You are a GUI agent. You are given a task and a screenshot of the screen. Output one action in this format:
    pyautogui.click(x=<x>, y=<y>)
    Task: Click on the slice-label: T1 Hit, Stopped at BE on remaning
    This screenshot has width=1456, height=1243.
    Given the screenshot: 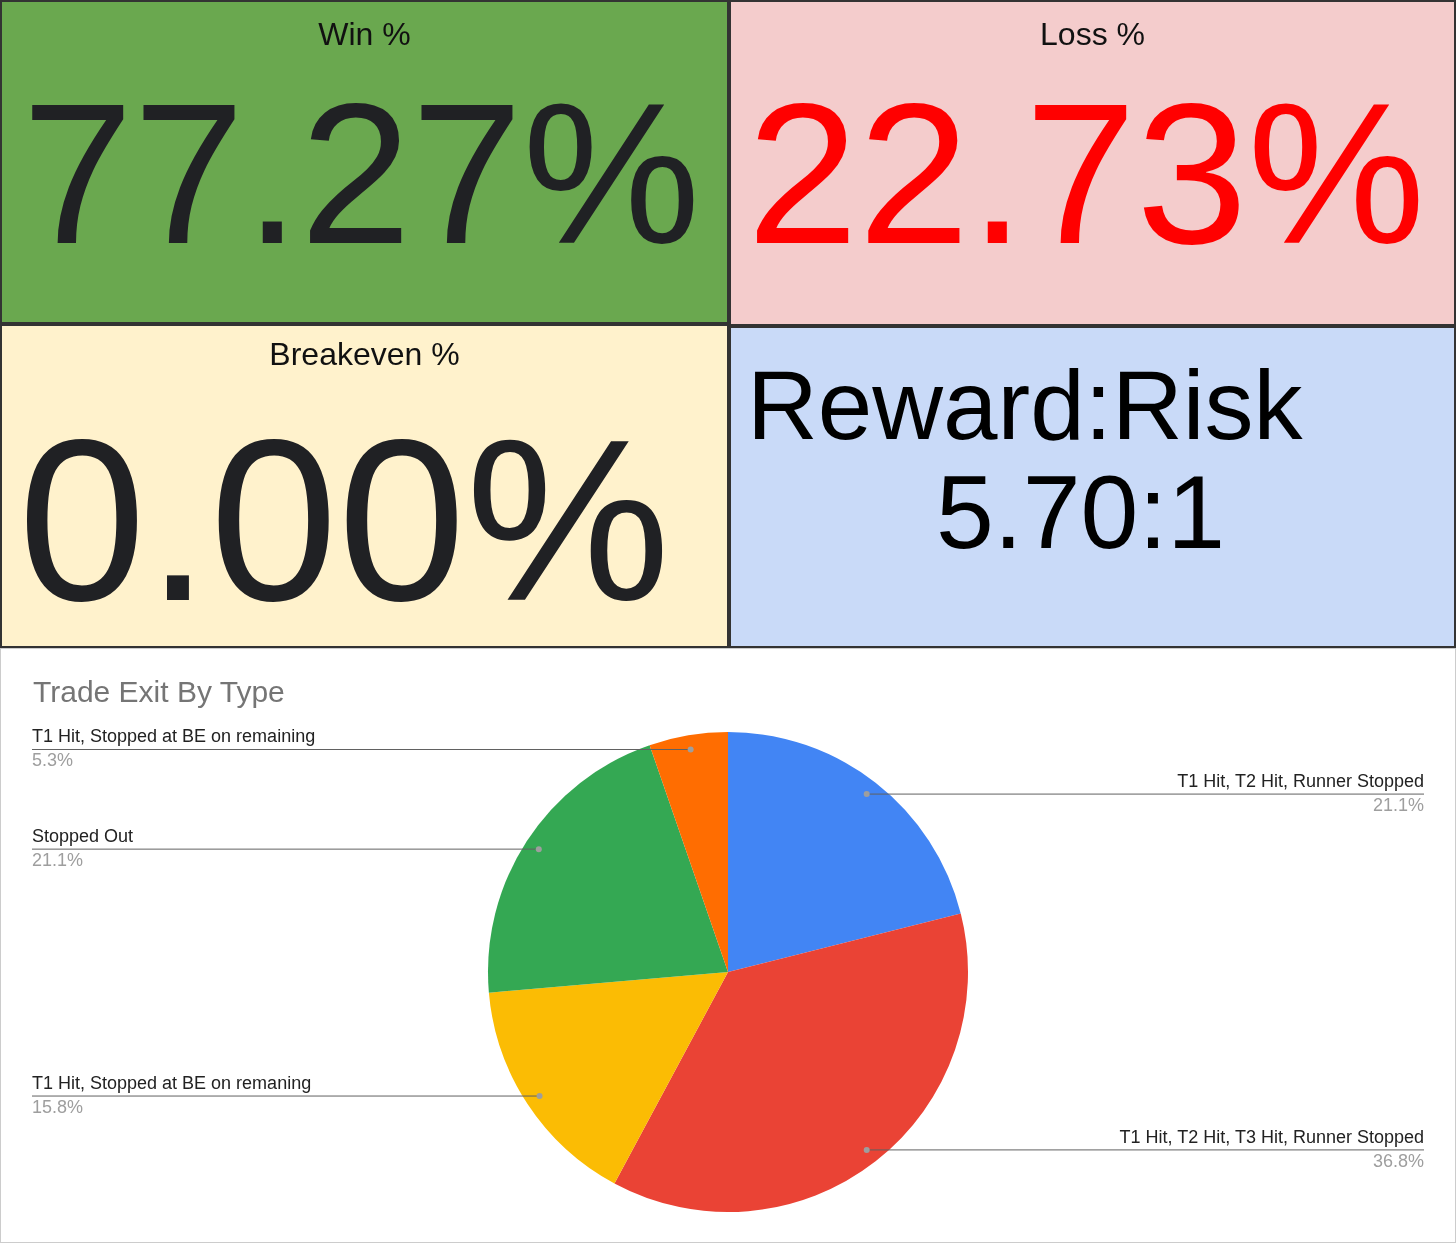 What is the action you would take?
    pyautogui.click(x=172, y=1083)
    